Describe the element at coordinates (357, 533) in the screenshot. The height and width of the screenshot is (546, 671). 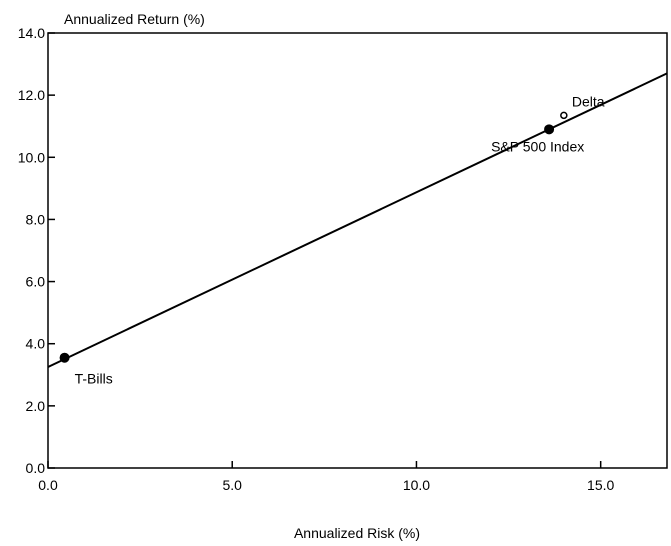
I see `x-axis-title: Annualized Risk (%)` at that location.